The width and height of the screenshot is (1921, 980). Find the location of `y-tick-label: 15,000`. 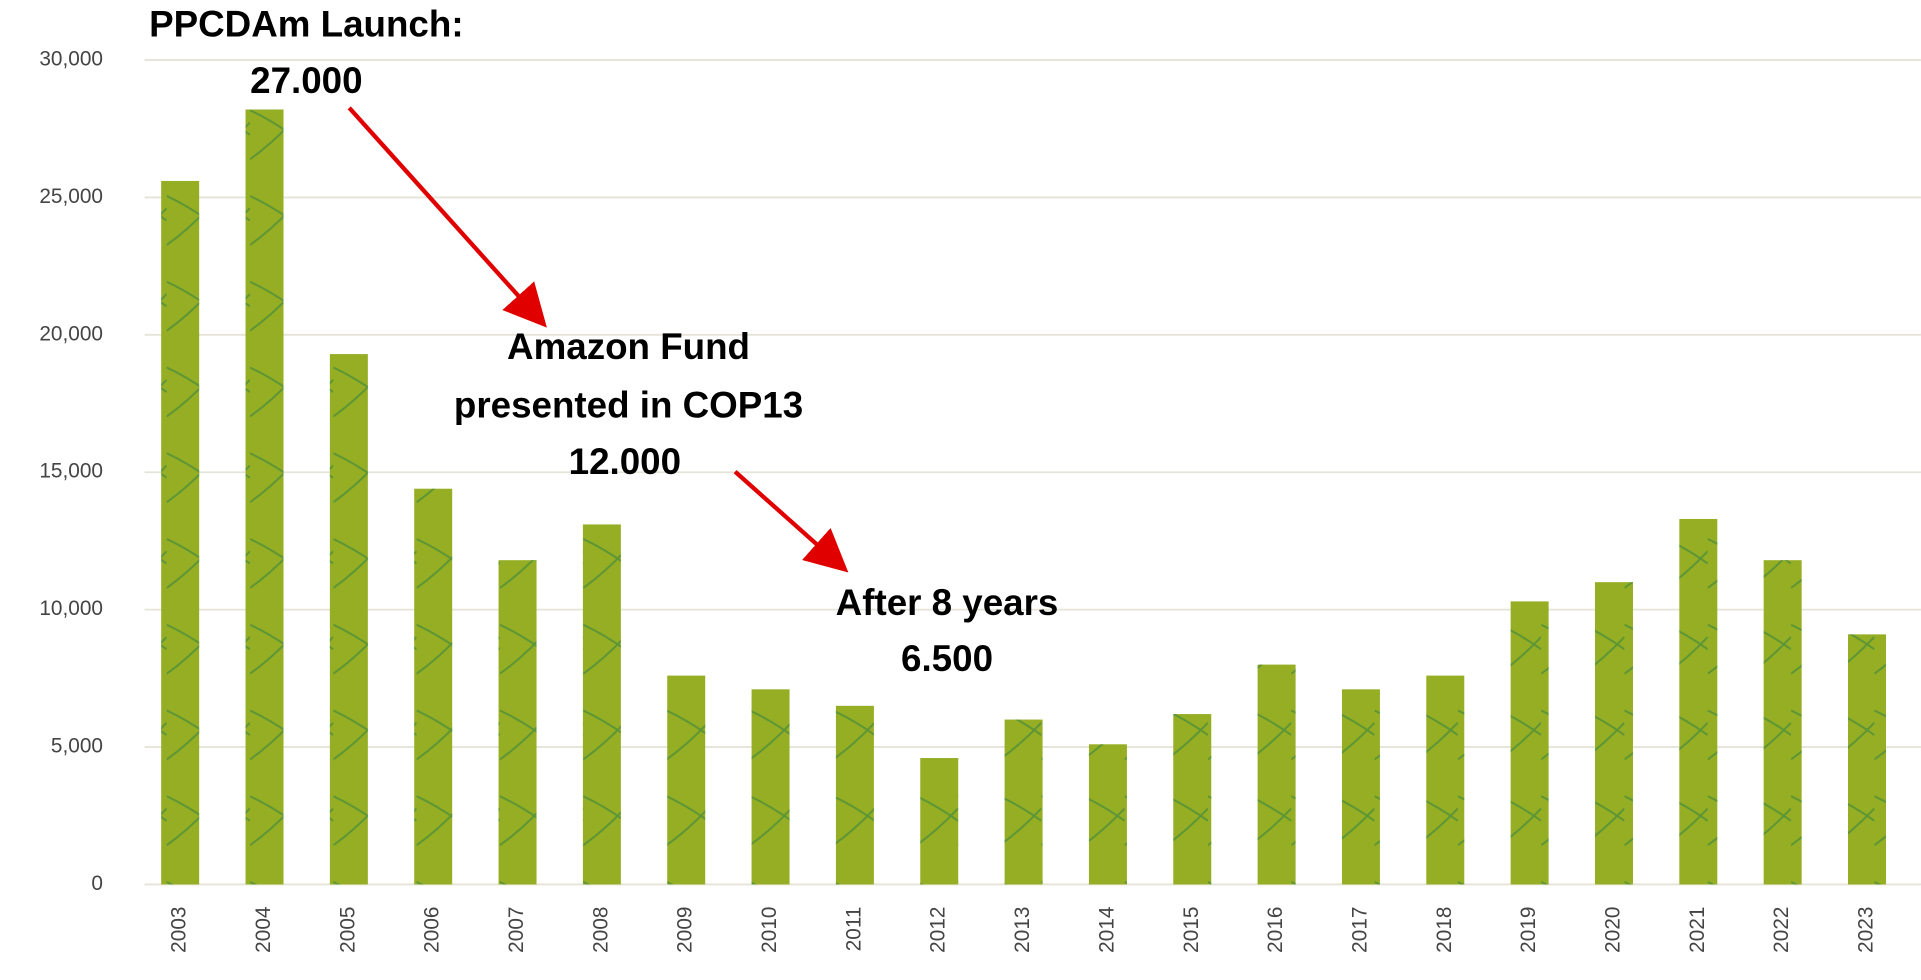

y-tick-label: 15,000 is located at coordinates (71, 471).